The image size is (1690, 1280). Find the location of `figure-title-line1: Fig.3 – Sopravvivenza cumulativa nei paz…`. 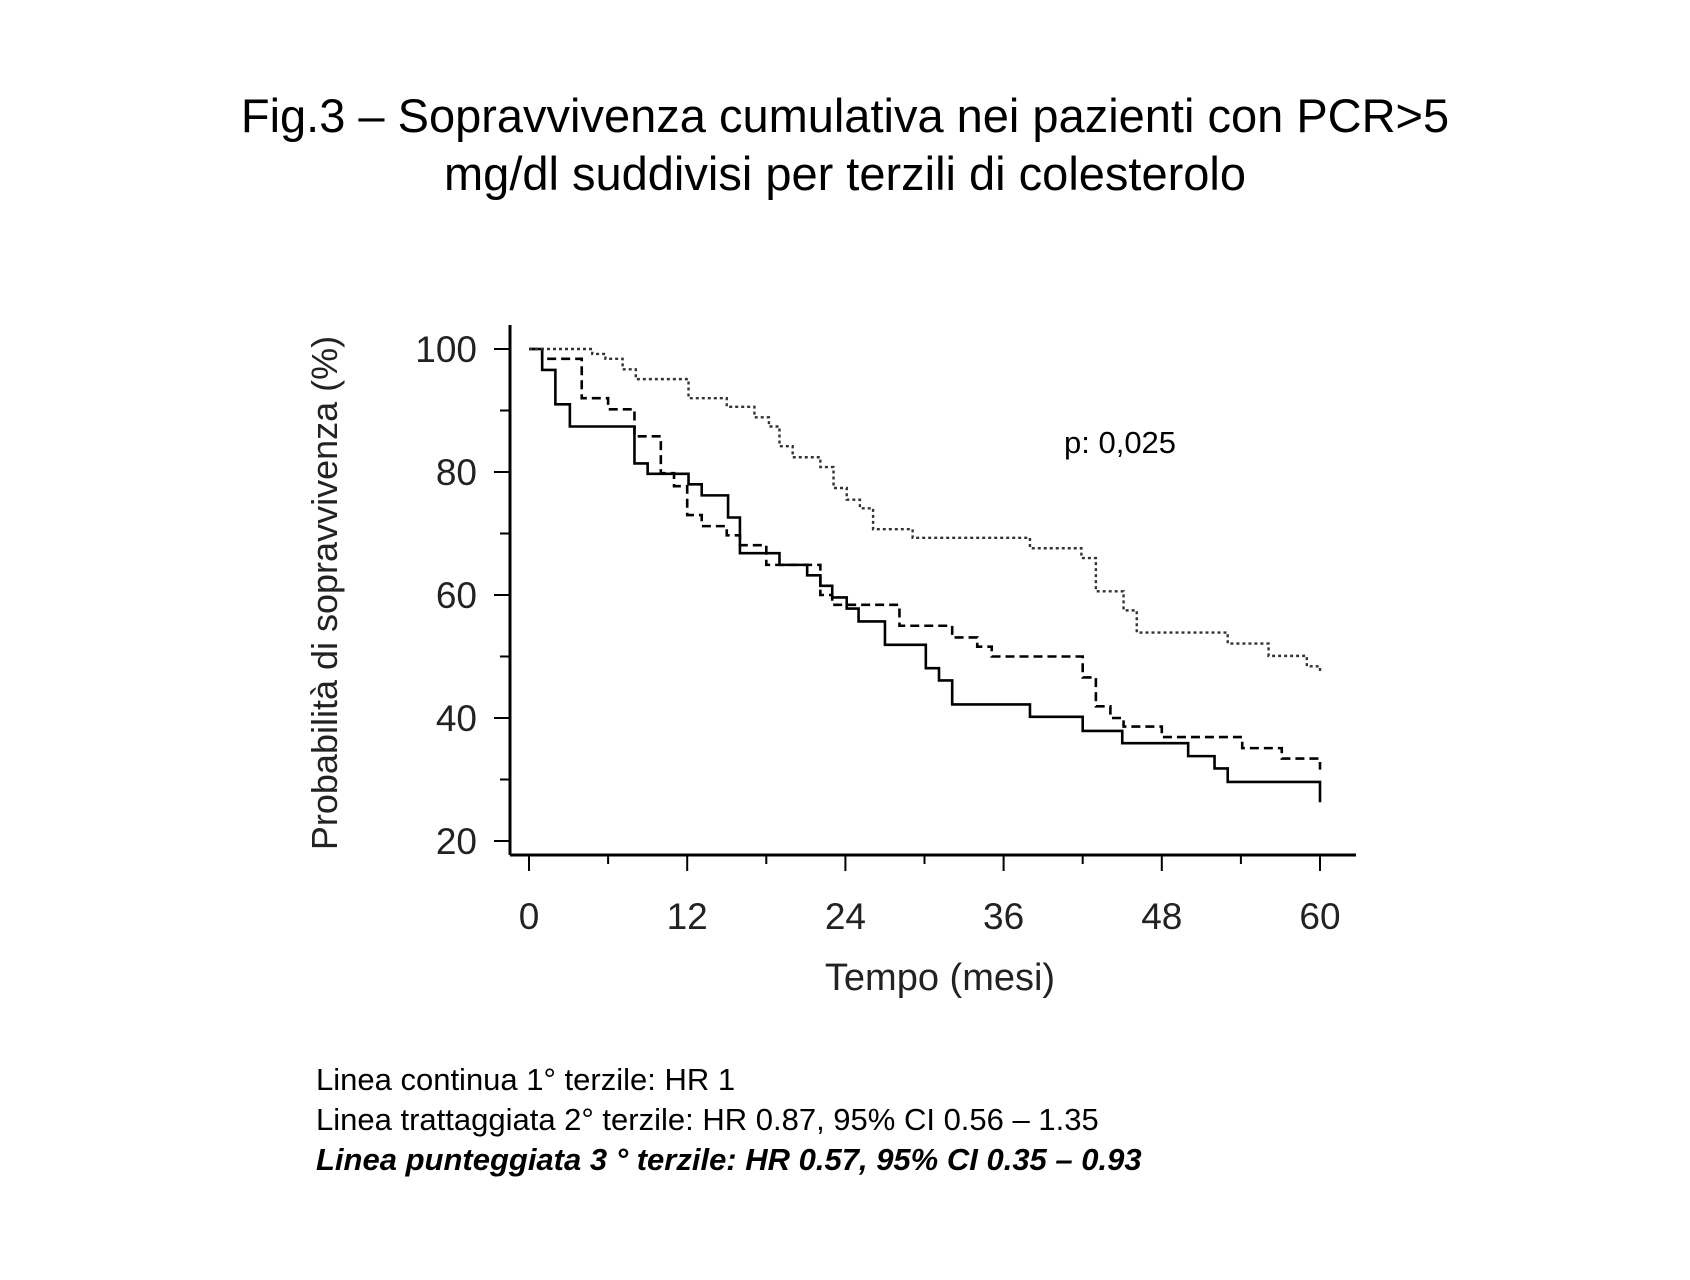

figure-title-line1: Fig.3 – Sopravvivenza cumulativa nei paz… is located at coordinates (845, 115).